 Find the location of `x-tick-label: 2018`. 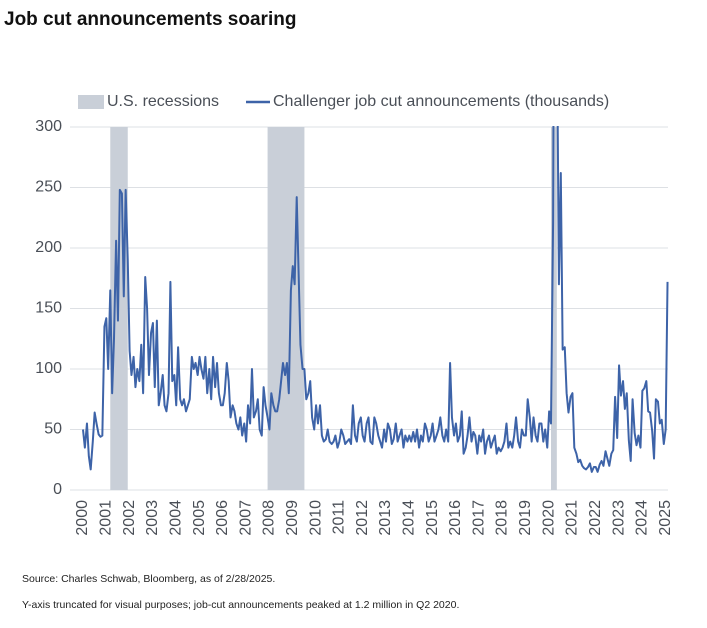

x-tick-label: 2018 is located at coordinates (502, 518).